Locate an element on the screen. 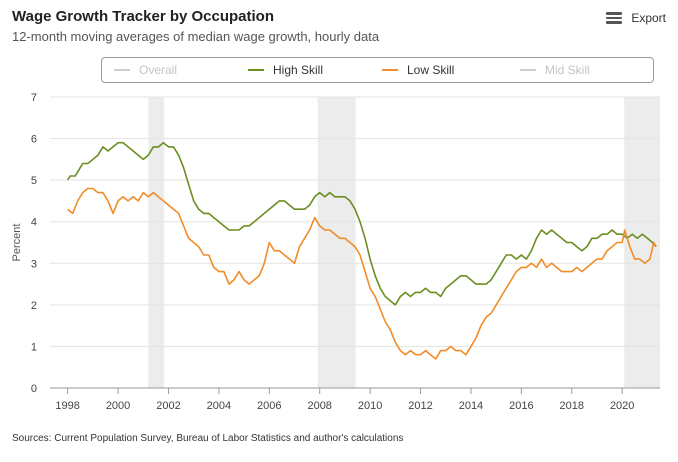 The height and width of the screenshot is (462, 678). legend-label-high-skill: High Skill is located at coordinates (298, 70).